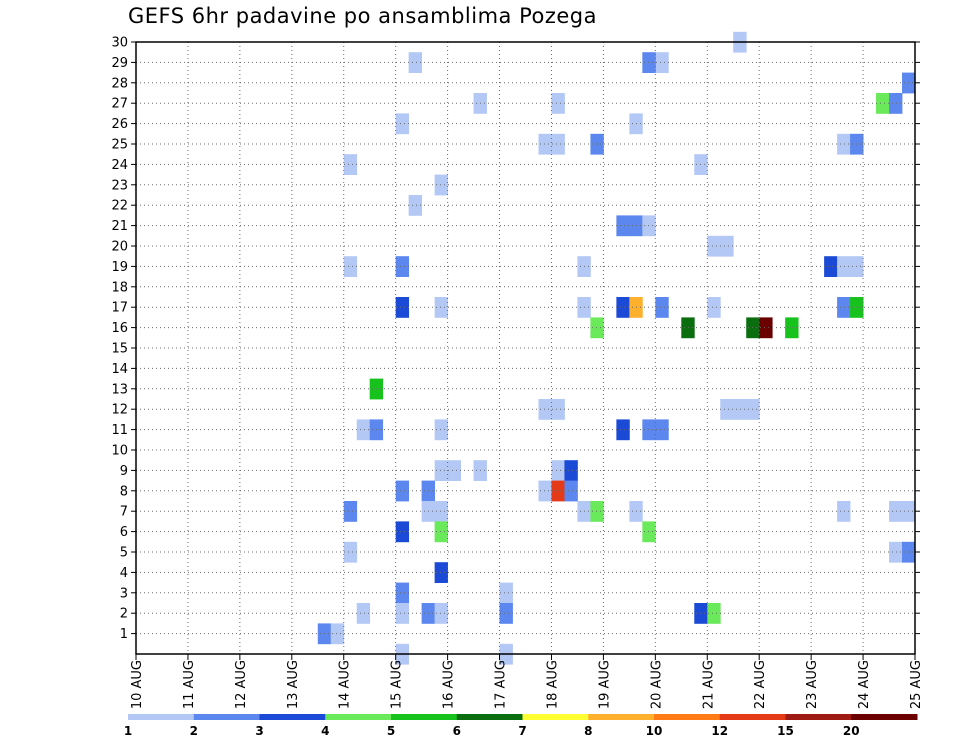 This screenshot has height=742, width=960. I want to click on y-tick-label: 11, so click(119, 430).